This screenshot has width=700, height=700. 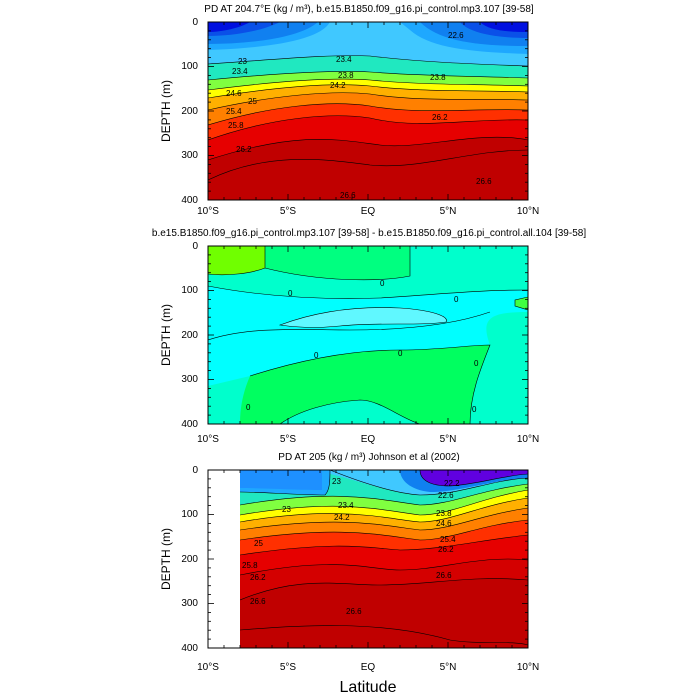 I want to click on panel-1-ylabel: DEPTH (m), so click(x=166, y=111).